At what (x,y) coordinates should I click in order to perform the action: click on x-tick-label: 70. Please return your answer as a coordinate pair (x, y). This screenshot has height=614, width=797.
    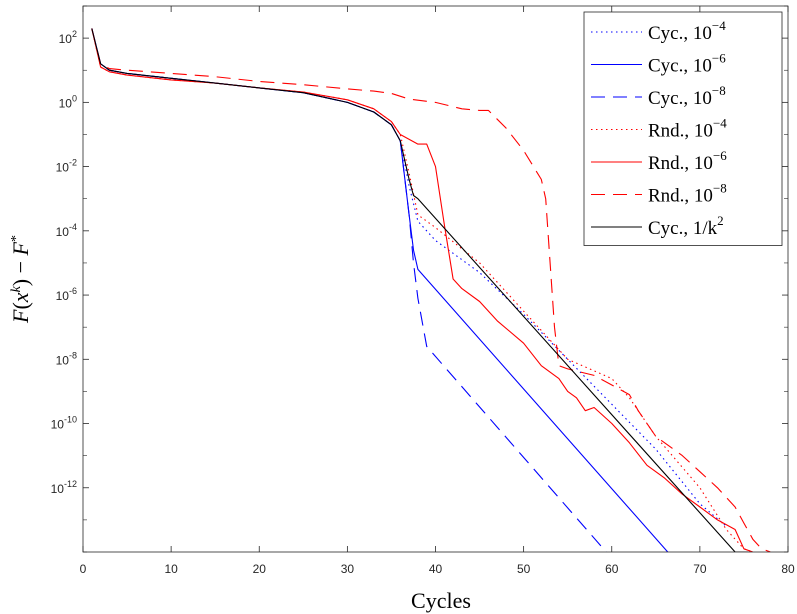
    Looking at the image, I should click on (700, 569).